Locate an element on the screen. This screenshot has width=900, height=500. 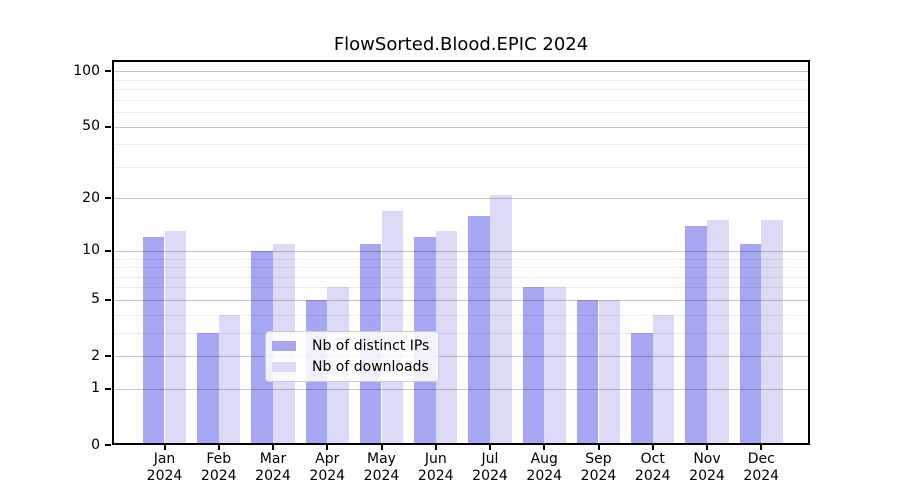
x-tick-label-aug: Aug 2024 is located at coordinates (544, 468).